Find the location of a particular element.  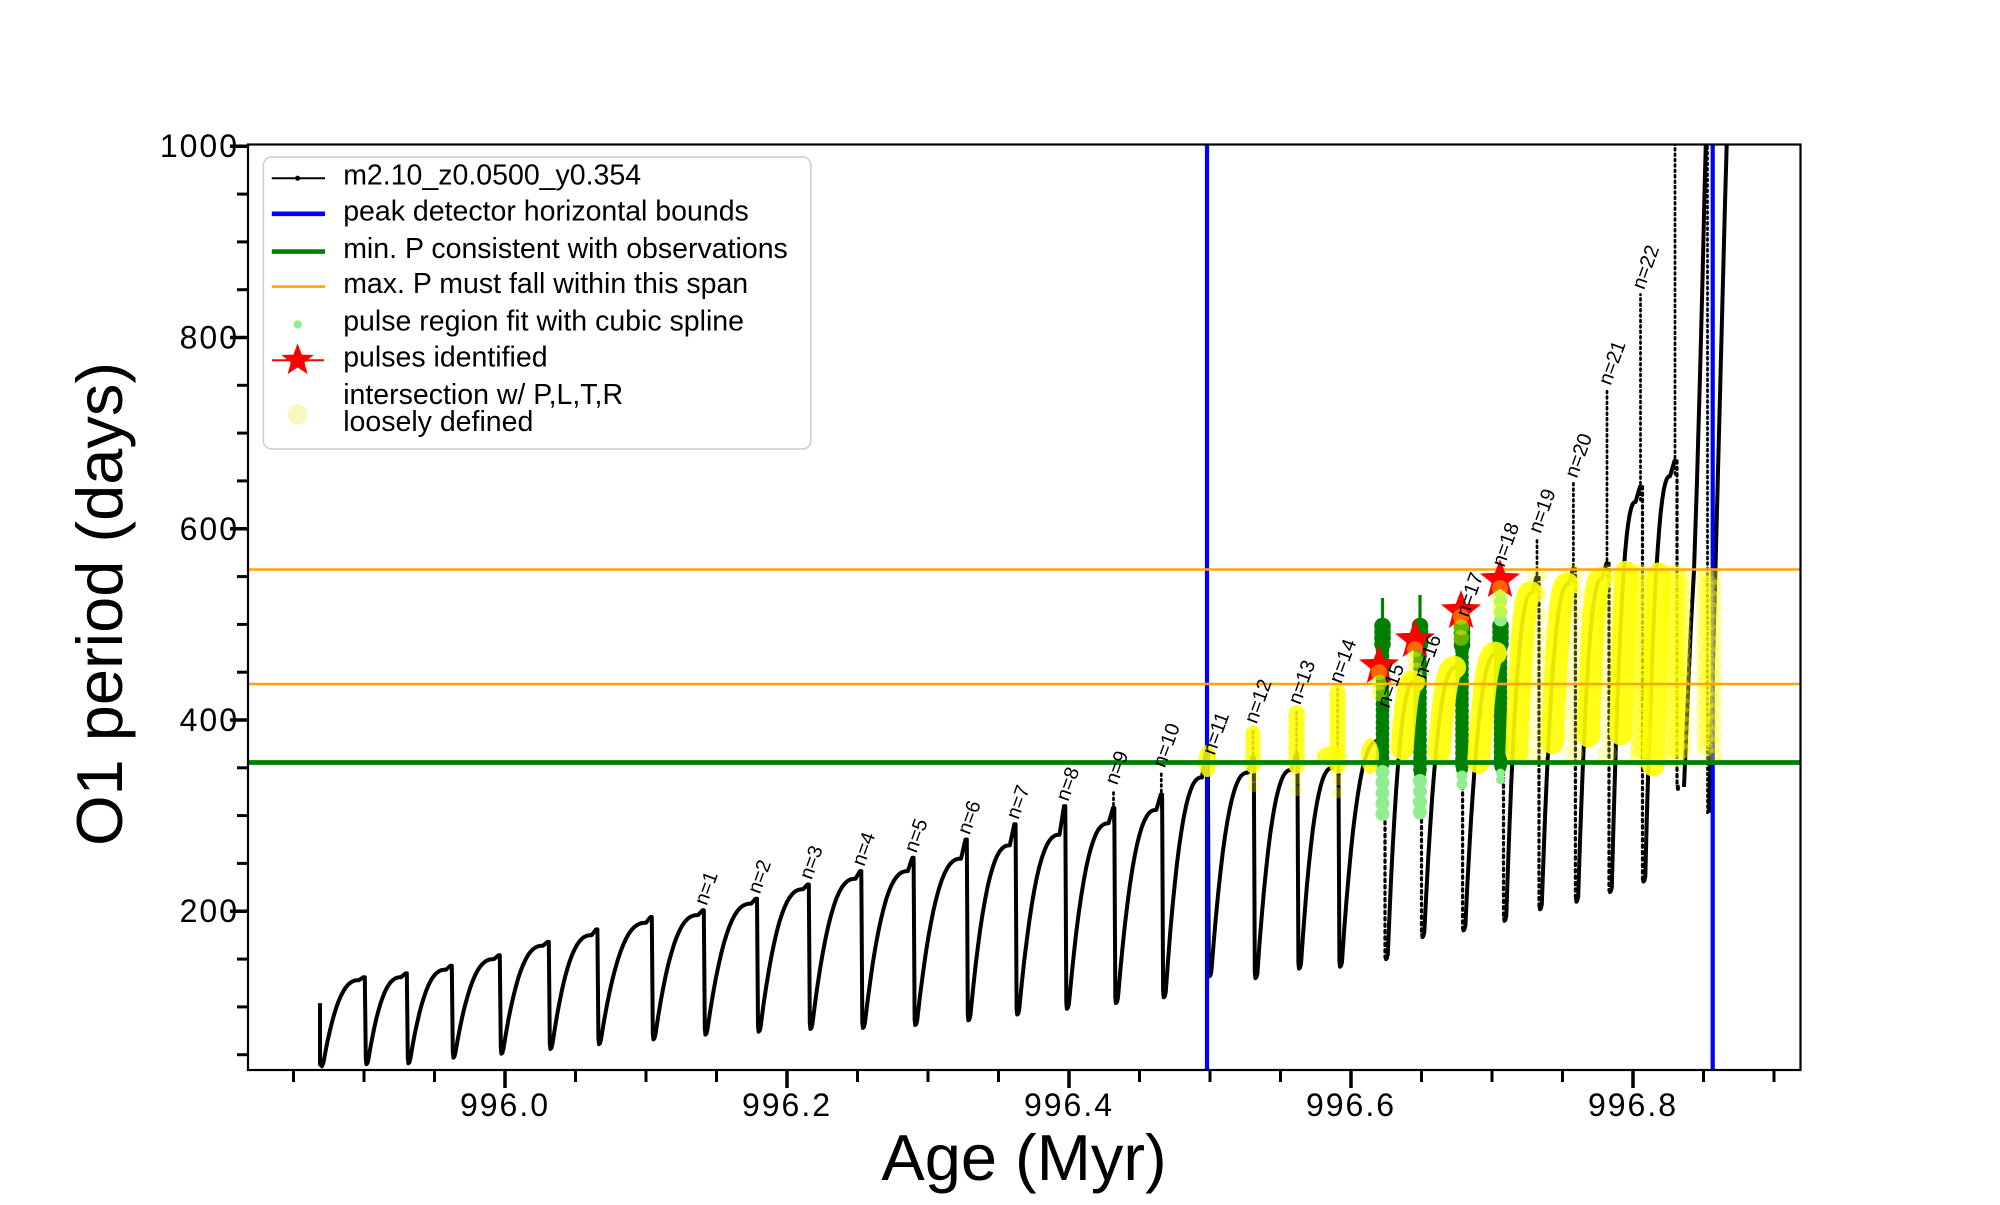

svg-text: pulses identified is located at coordinates (445, 357).